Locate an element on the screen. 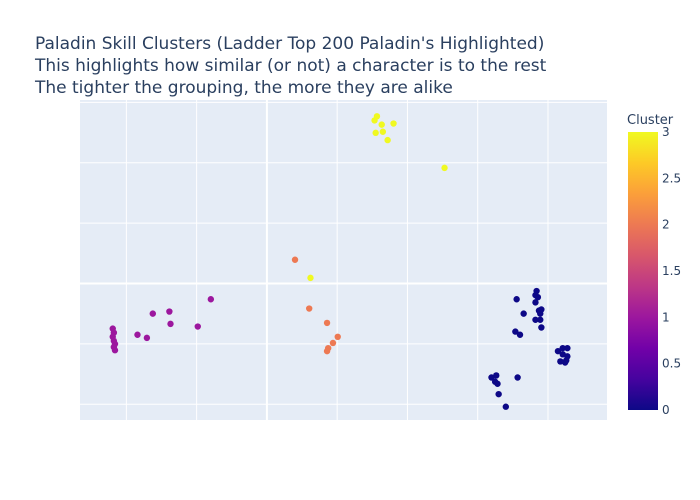 This screenshot has height=500, width=700. colorbar-title: Cluster is located at coordinates (650, 120).